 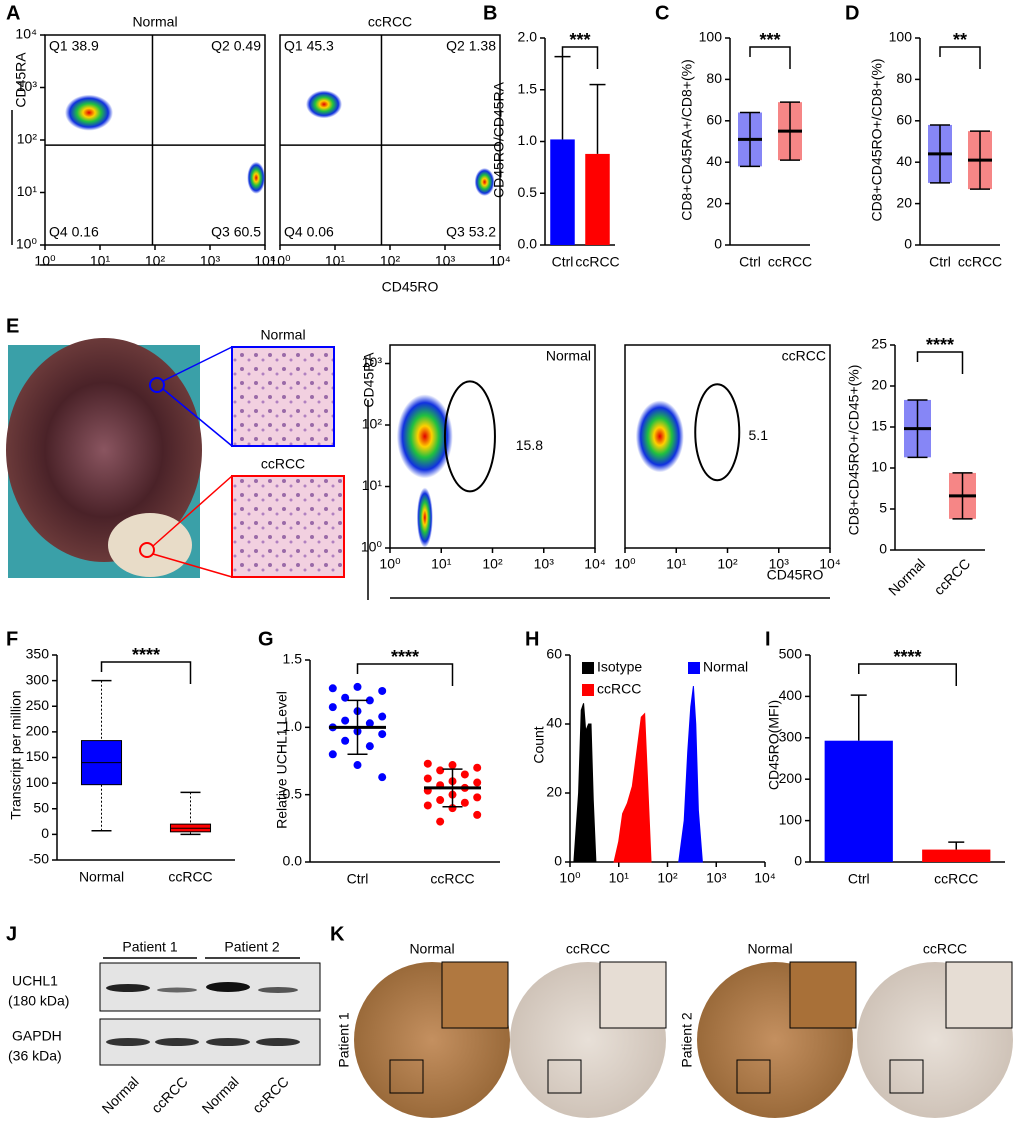 I want to click on y-axis-label: CD8+CD45RO+/CD45+(%), so click(x=854, y=450).